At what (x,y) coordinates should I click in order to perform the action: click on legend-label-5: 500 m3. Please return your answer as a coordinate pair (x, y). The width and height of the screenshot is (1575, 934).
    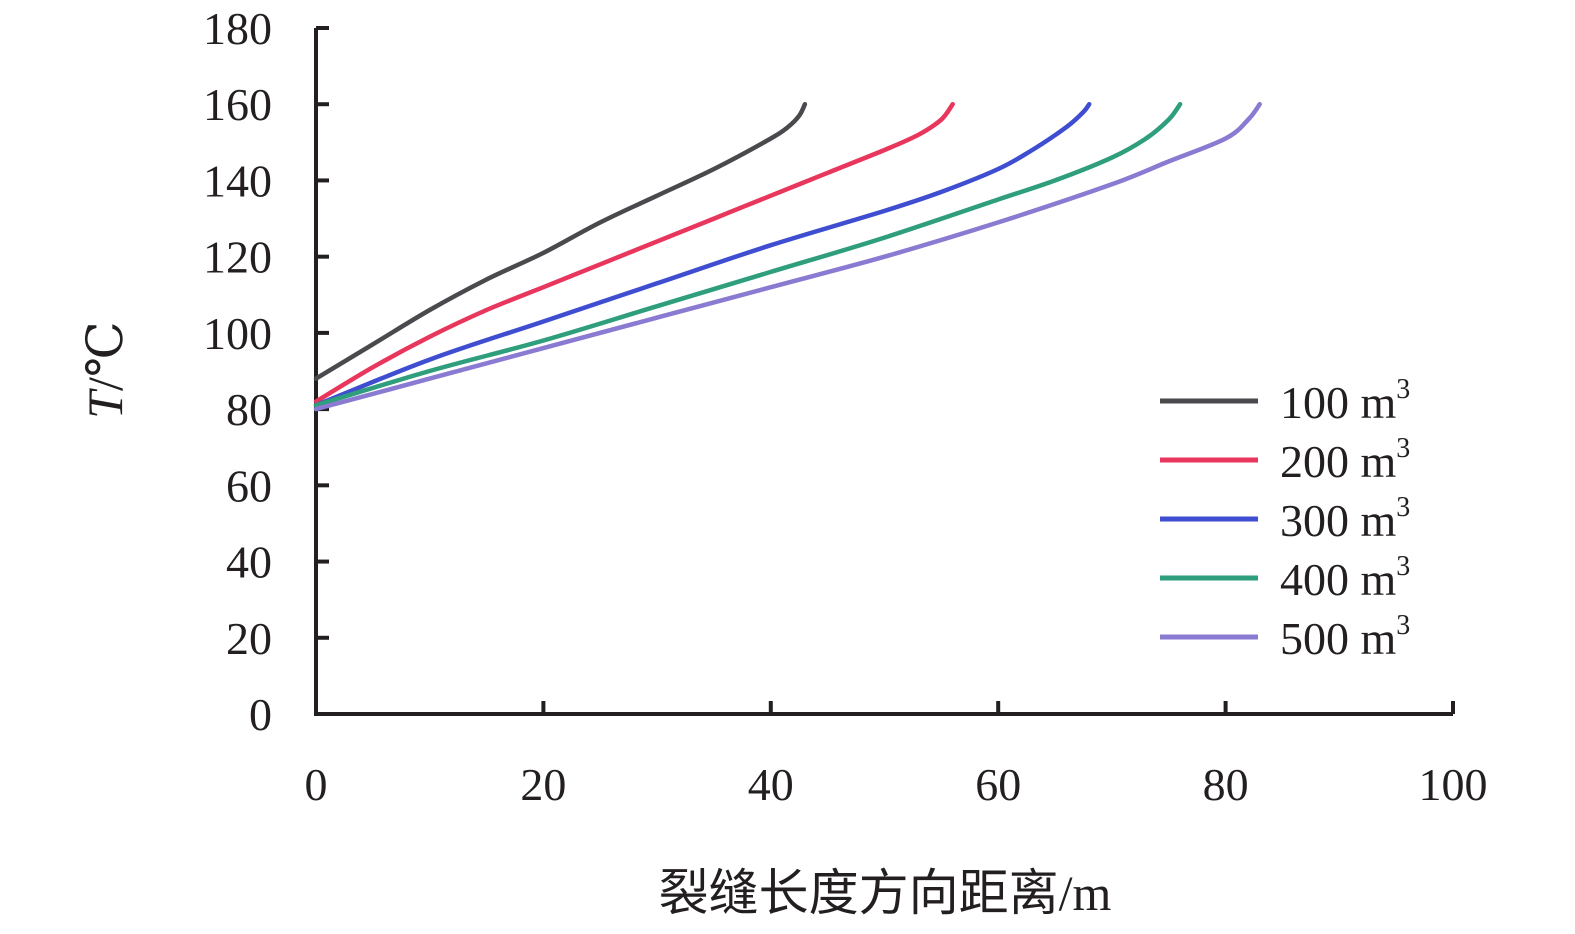
    Looking at the image, I should click on (1345, 637).